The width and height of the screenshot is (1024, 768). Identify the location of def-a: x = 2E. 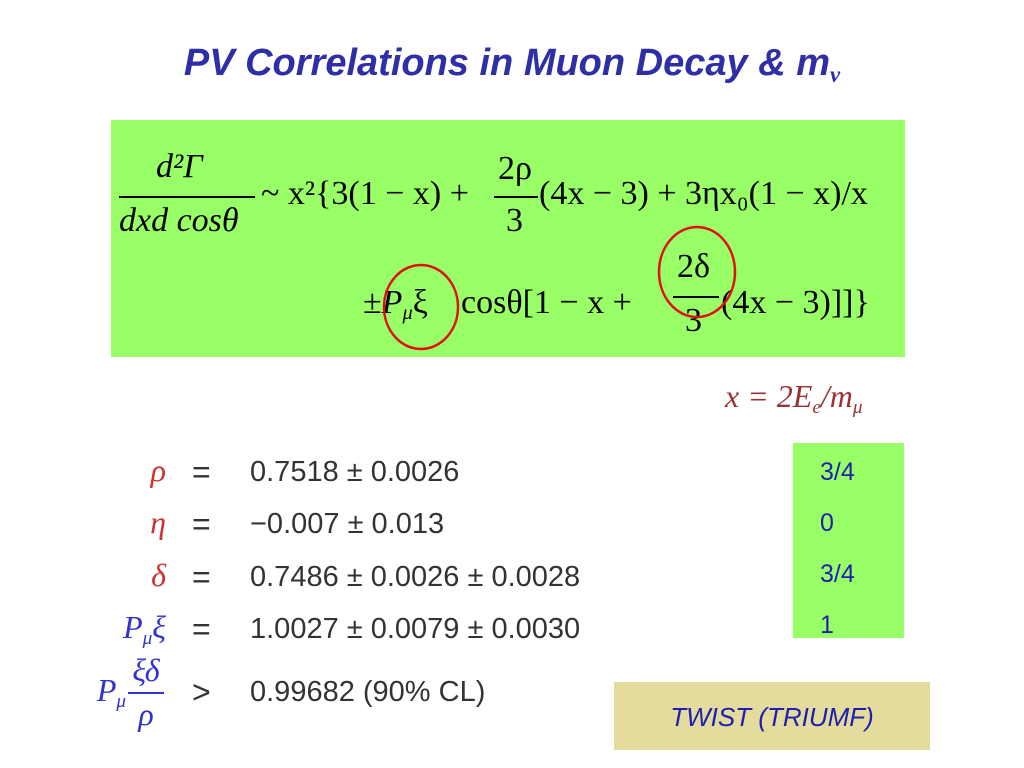
(769, 396).